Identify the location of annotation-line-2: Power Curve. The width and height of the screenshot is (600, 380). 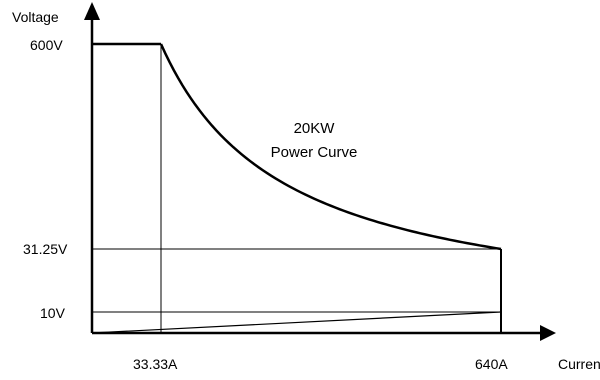
(314, 152).